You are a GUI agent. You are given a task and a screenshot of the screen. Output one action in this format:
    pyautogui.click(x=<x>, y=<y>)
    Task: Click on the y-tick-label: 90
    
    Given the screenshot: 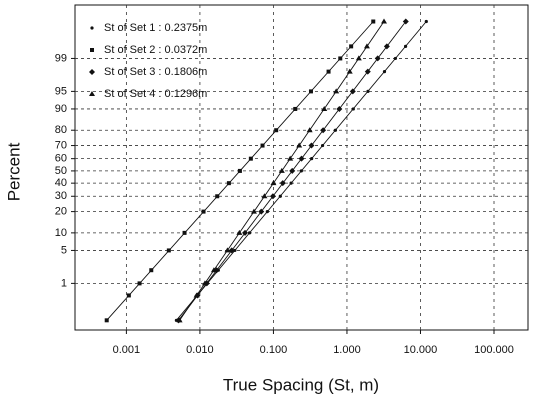 What is the action you would take?
    pyautogui.click(x=61, y=109)
    